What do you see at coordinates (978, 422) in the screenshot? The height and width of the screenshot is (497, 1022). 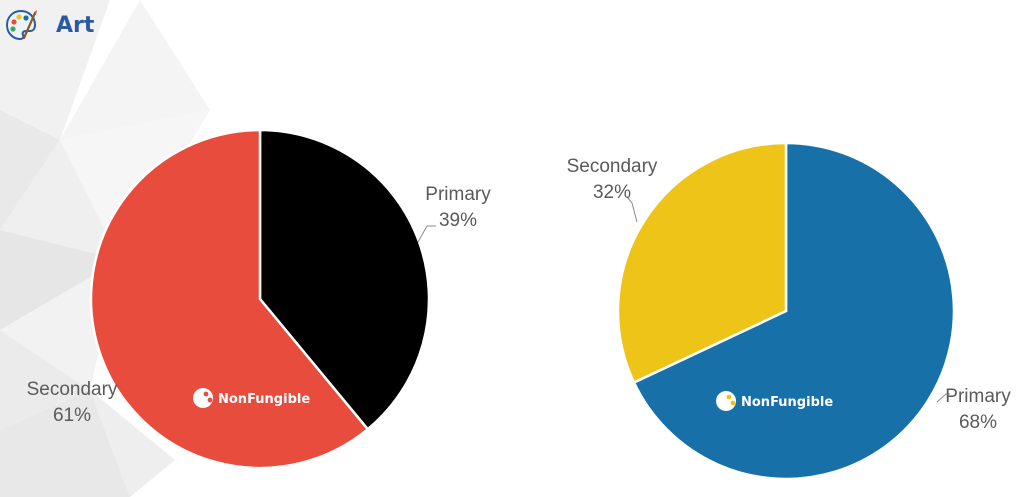 I see `slice-percent-primary: 68%` at bounding box center [978, 422].